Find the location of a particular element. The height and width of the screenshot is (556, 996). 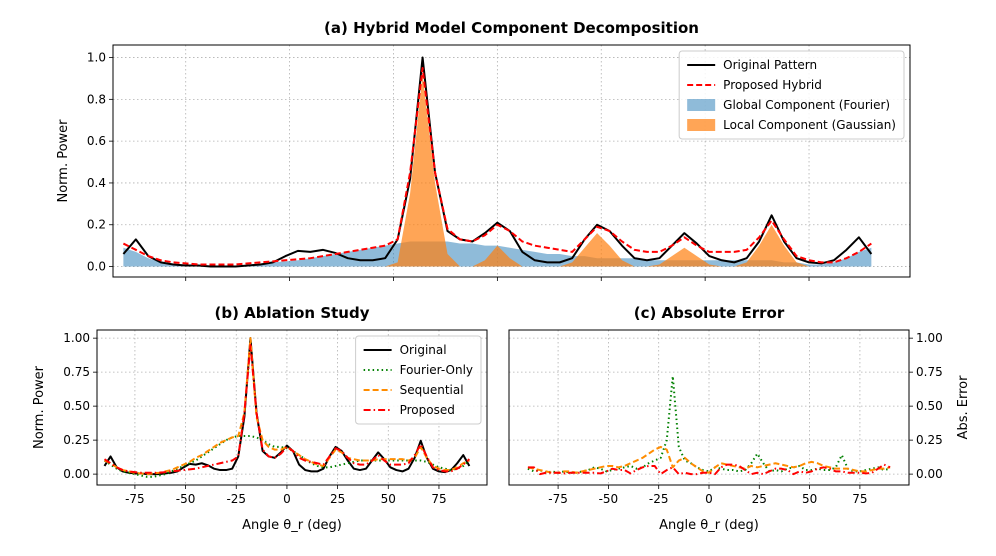

legend-label: Sequential is located at coordinates (432, 390).